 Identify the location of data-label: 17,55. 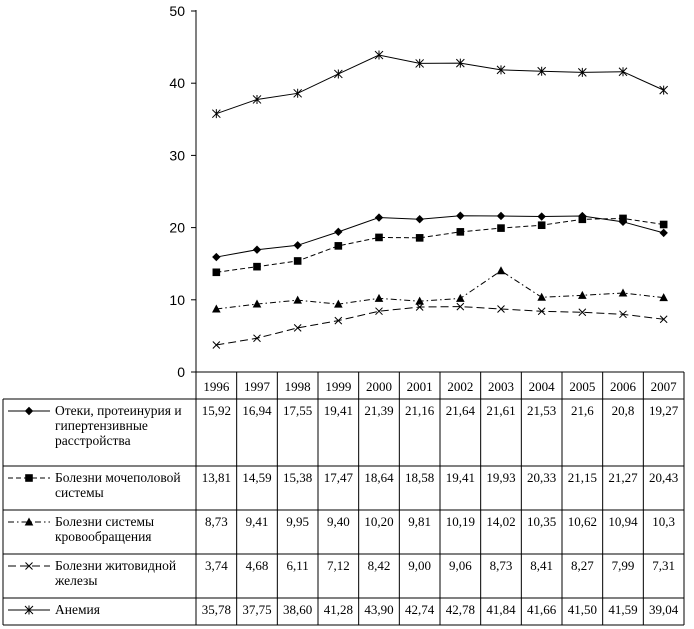
(297, 410).